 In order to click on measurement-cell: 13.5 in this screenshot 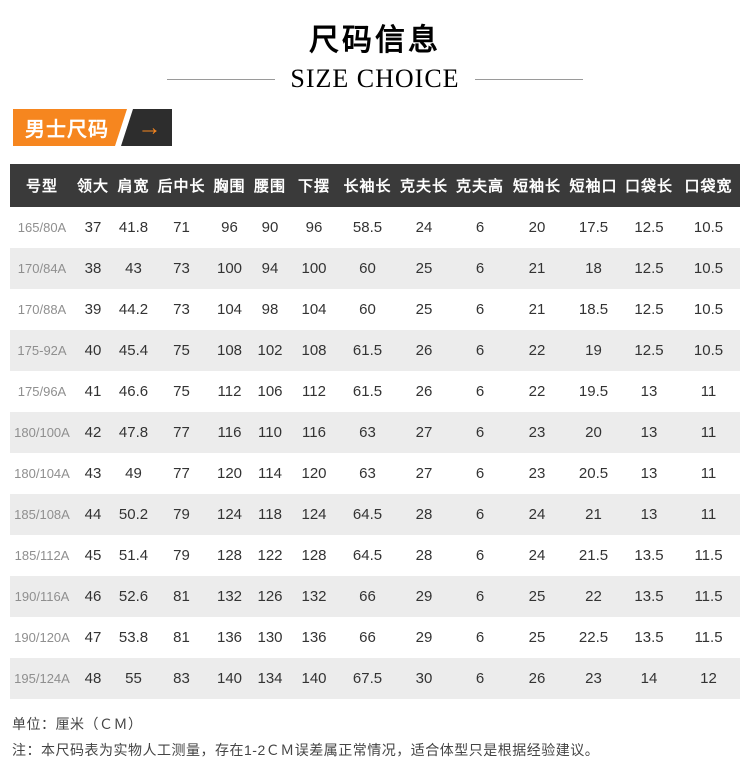, I will do `click(649, 596)`.